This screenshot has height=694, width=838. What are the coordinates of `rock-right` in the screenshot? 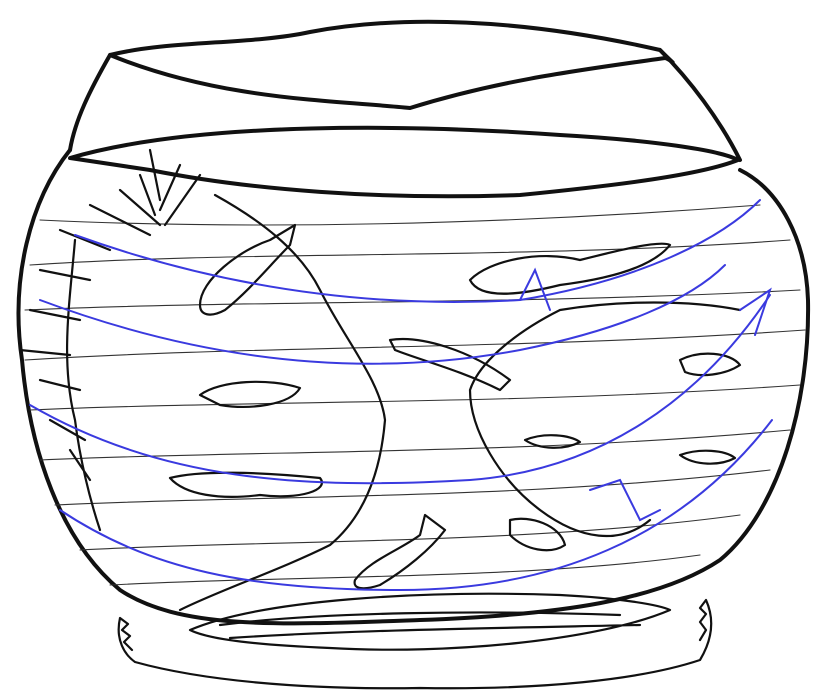 It's located at (605, 419).